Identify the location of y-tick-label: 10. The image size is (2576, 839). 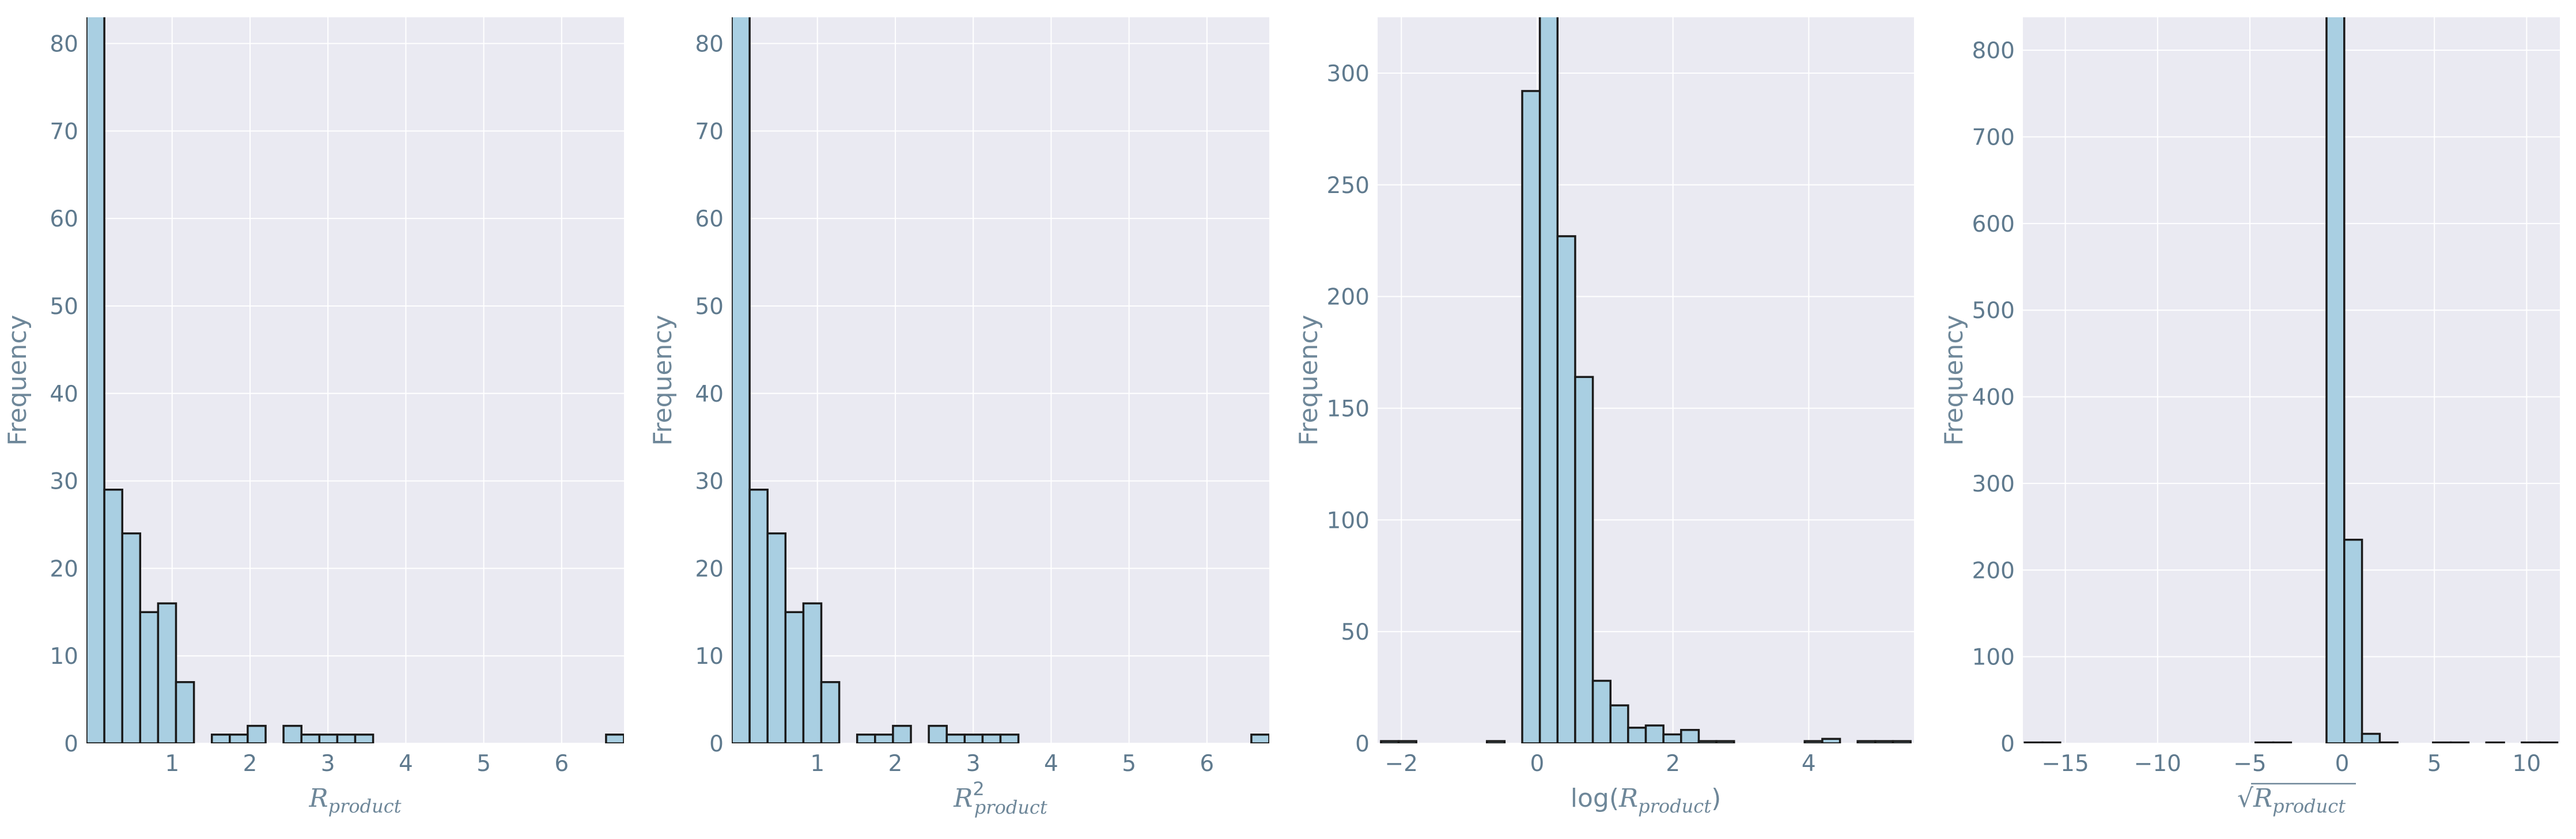
(64, 657).